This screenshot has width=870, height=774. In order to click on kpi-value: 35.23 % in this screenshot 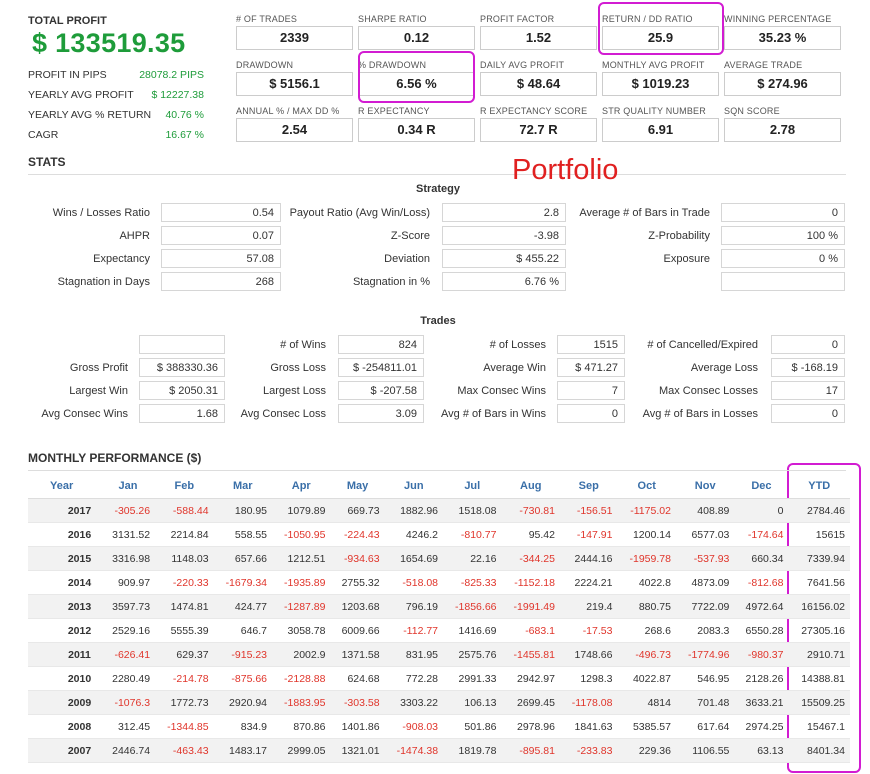, I will do `click(782, 38)`.